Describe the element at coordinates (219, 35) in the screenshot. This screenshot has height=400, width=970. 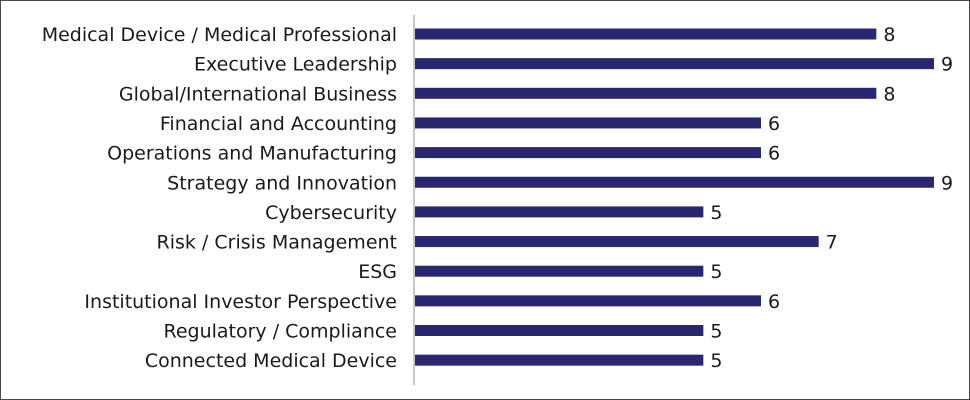
I see `category-label: Medical Device / Medical Professional` at that location.